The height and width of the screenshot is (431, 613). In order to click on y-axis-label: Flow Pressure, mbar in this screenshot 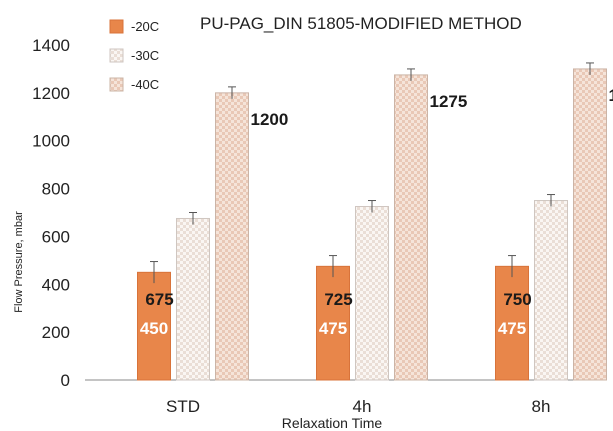, I will do `click(19, 262)`.